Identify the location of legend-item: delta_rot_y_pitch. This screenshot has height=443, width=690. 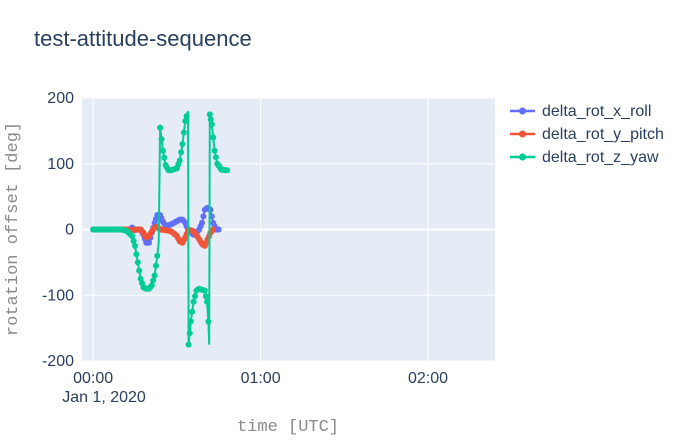
(587, 134).